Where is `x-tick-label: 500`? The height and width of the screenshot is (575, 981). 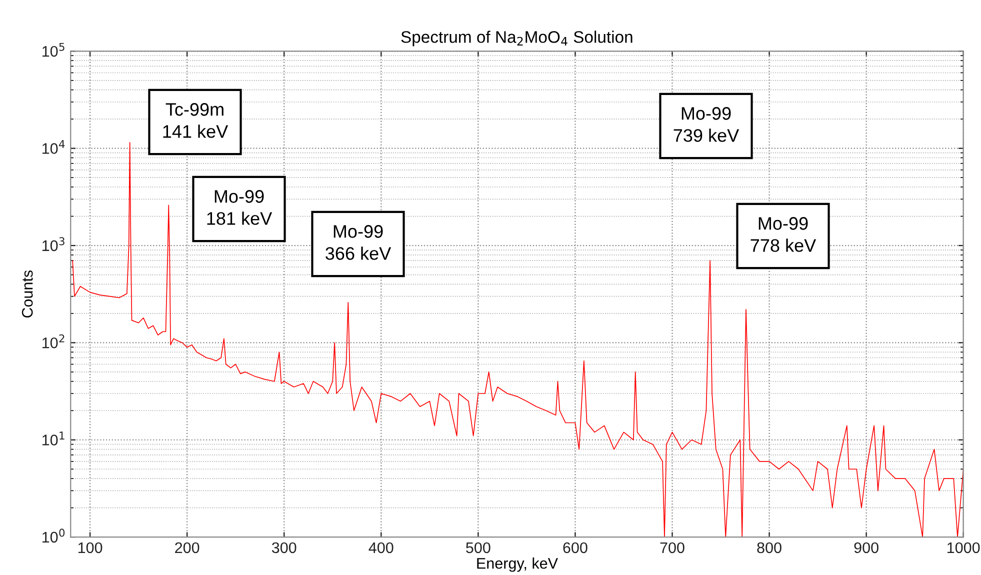 x-tick-label: 500 is located at coordinates (478, 548).